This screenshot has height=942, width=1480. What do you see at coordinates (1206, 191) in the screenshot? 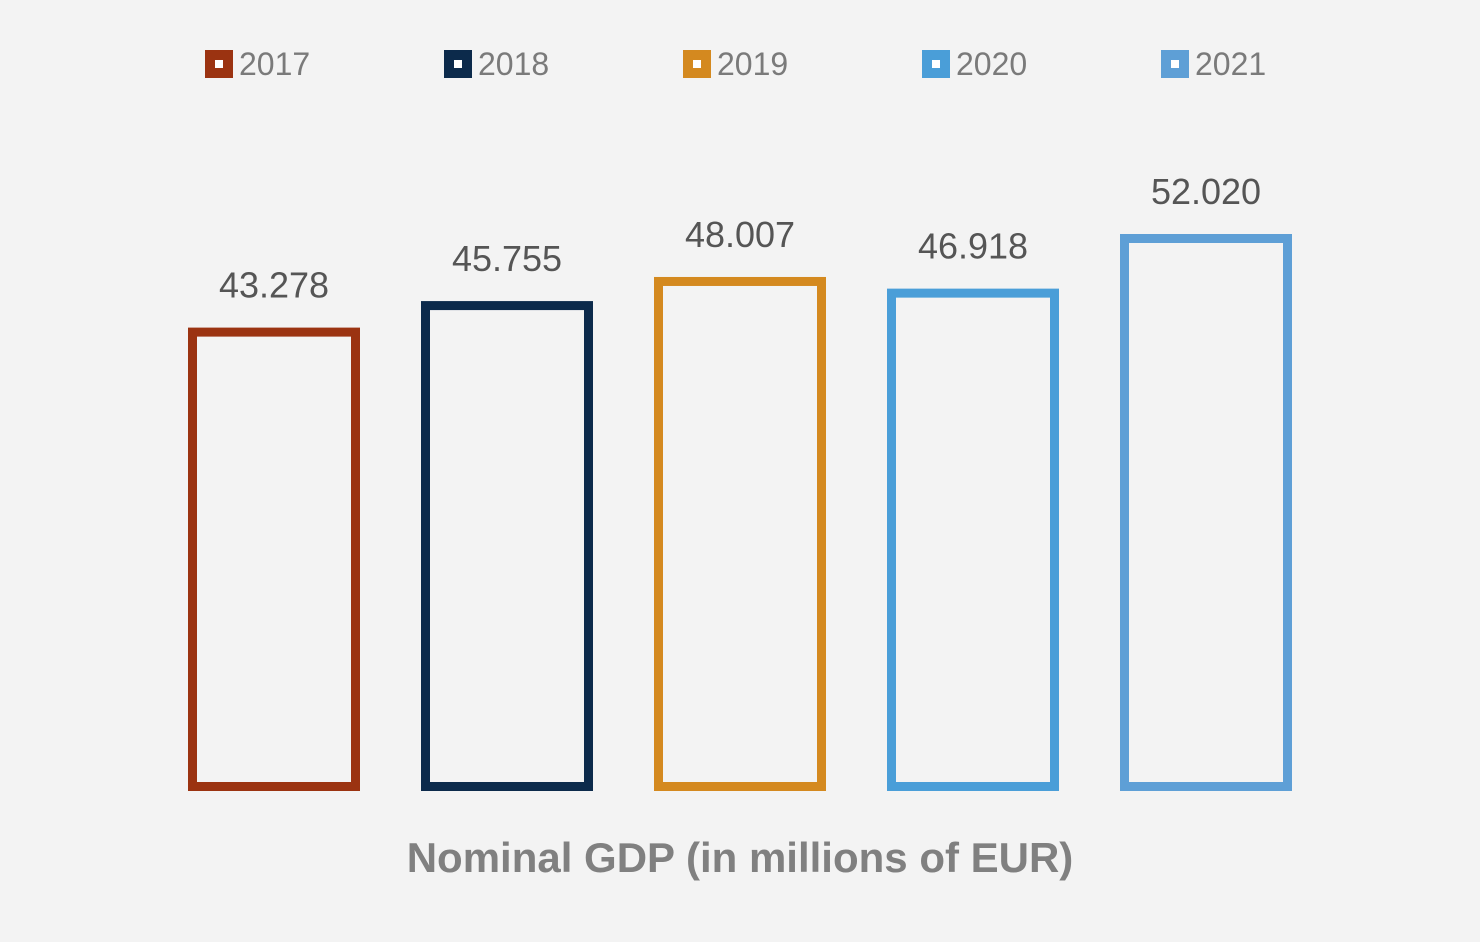
I see `data-label-2021: 52.020` at bounding box center [1206, 191].